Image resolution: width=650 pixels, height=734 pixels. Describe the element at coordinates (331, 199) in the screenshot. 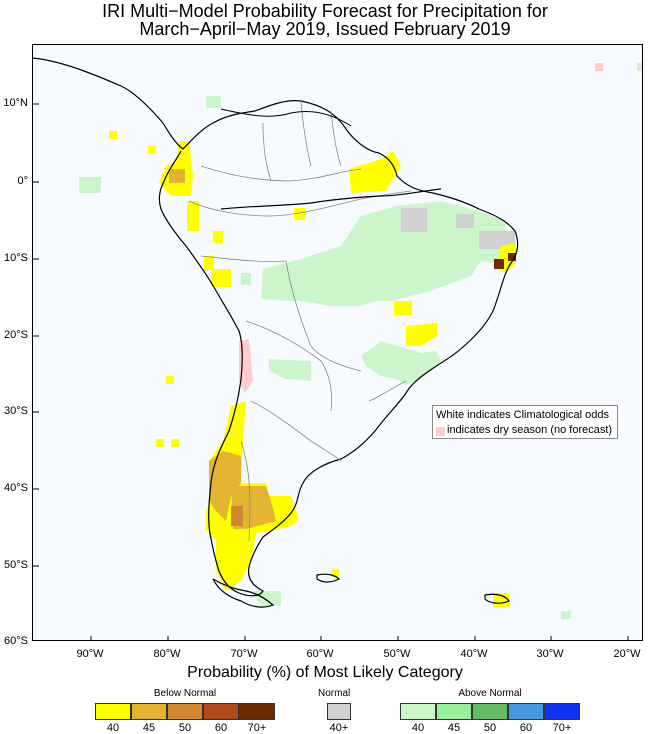

I see `amazon-river` at that location.